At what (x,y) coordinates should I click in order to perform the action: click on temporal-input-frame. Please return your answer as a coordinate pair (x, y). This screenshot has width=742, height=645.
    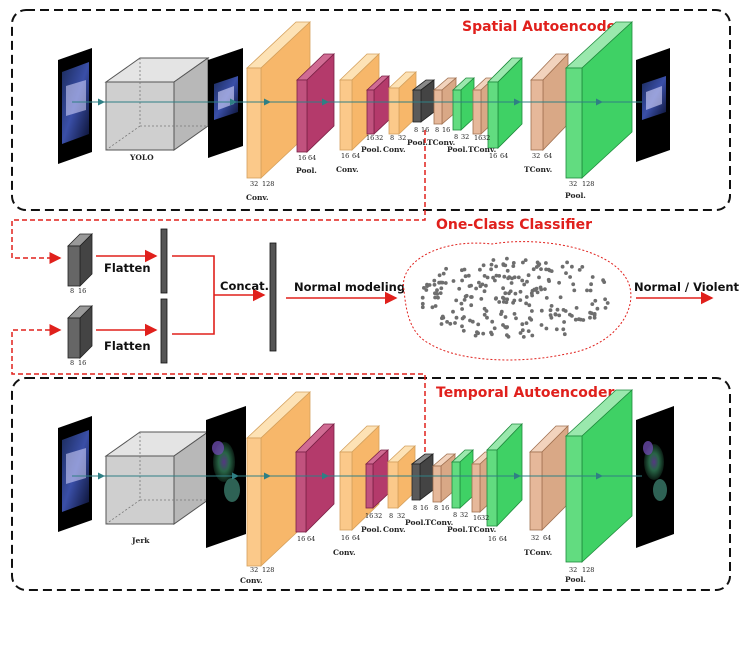
    Looking at the image, I should click on (75, 474).